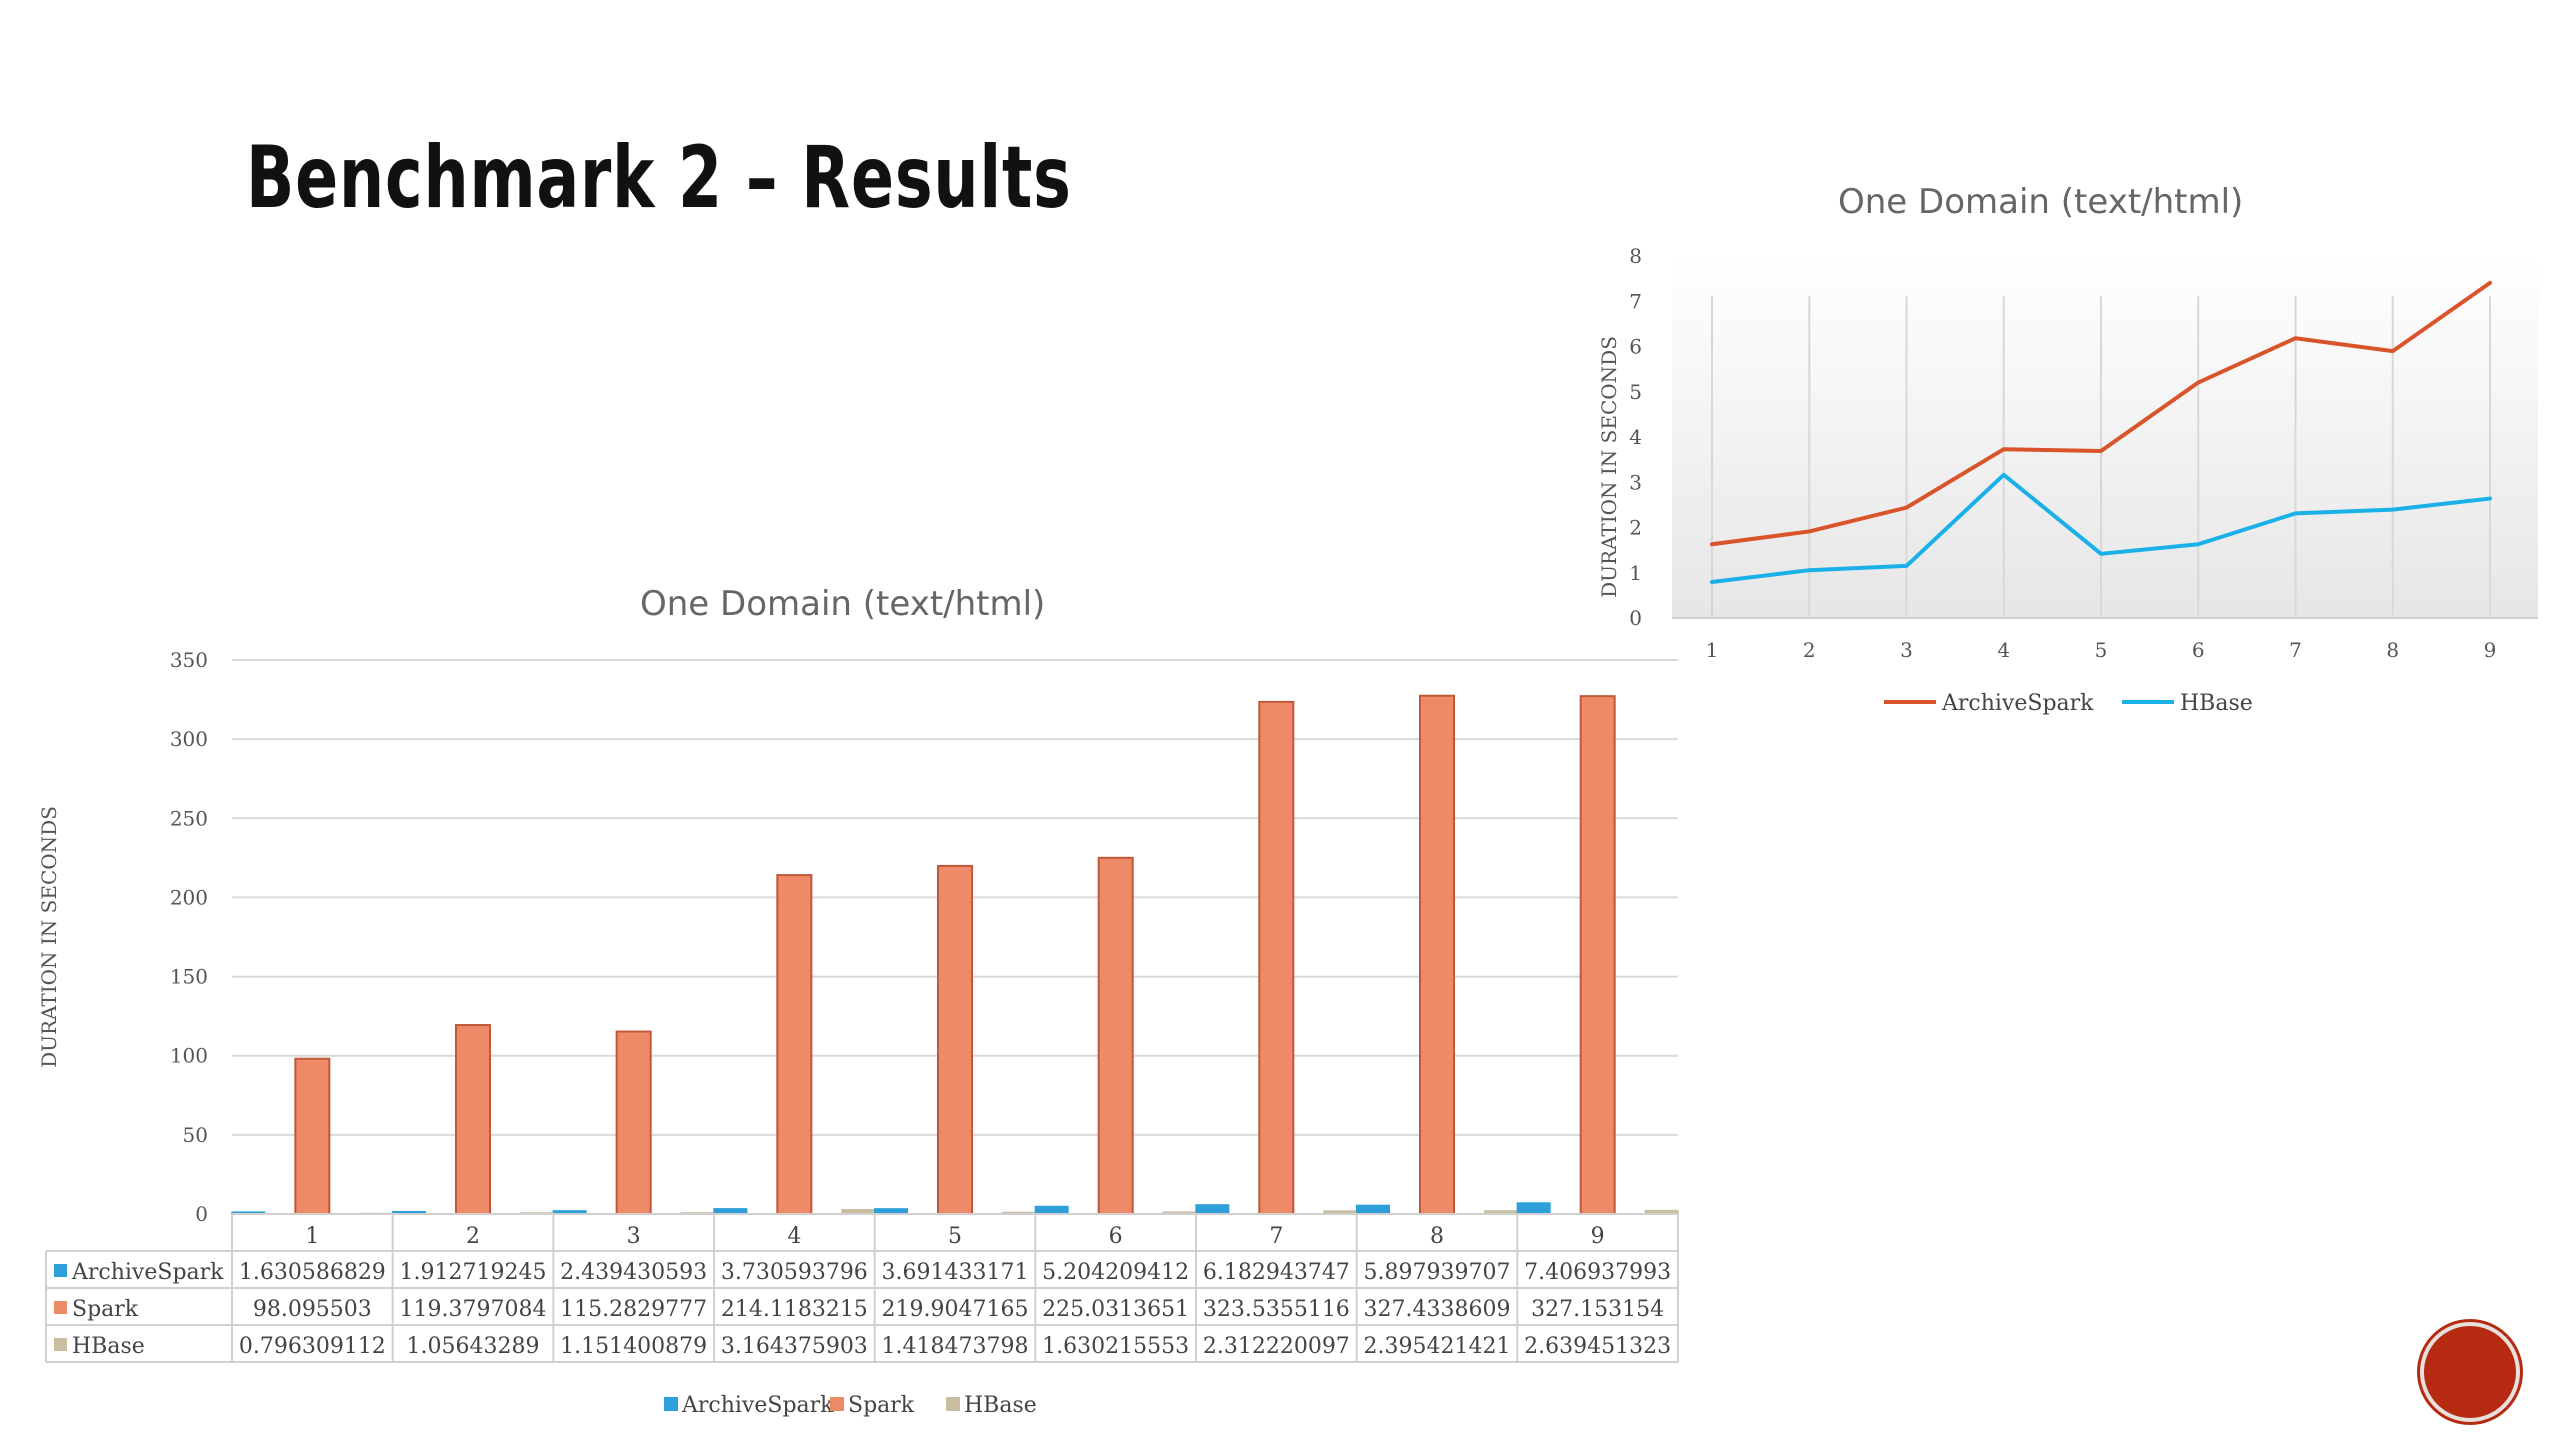  I want to click on line-x-tick-label: 8, so click(2392, 650).